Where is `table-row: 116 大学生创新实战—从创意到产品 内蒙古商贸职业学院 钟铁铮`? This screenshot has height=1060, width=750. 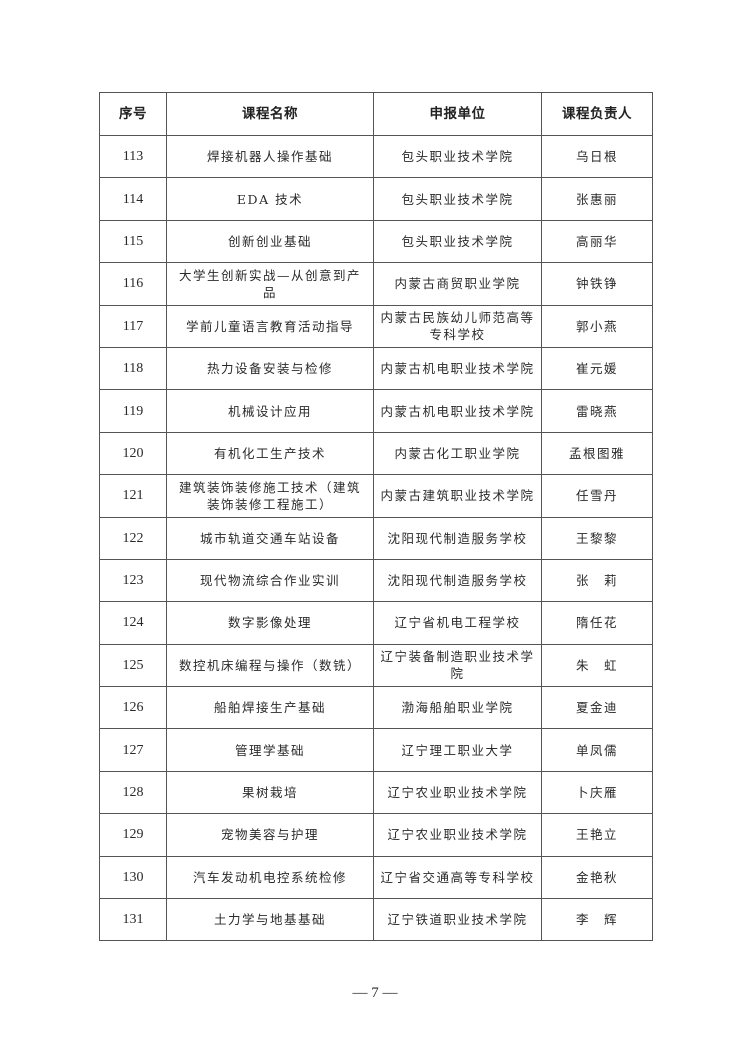 table-row: 116 大学生创新实战—从创意到产品 内蒙古商贸职业学院 钟铁铮 is located at coordinates (376, 284).